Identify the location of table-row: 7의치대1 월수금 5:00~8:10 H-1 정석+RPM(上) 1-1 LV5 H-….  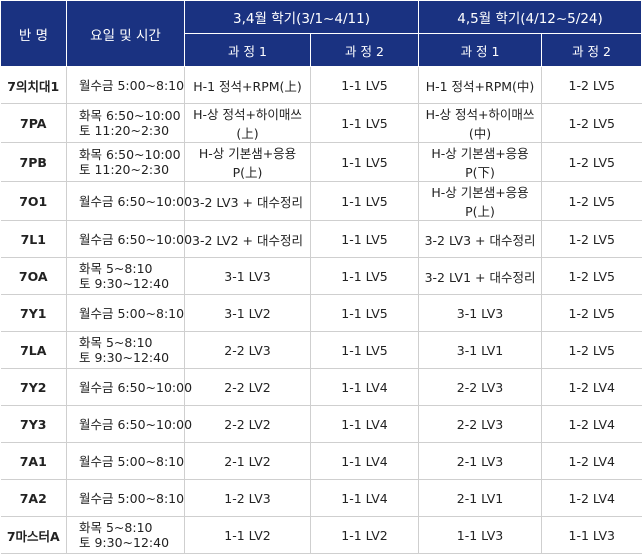
(321, 85).